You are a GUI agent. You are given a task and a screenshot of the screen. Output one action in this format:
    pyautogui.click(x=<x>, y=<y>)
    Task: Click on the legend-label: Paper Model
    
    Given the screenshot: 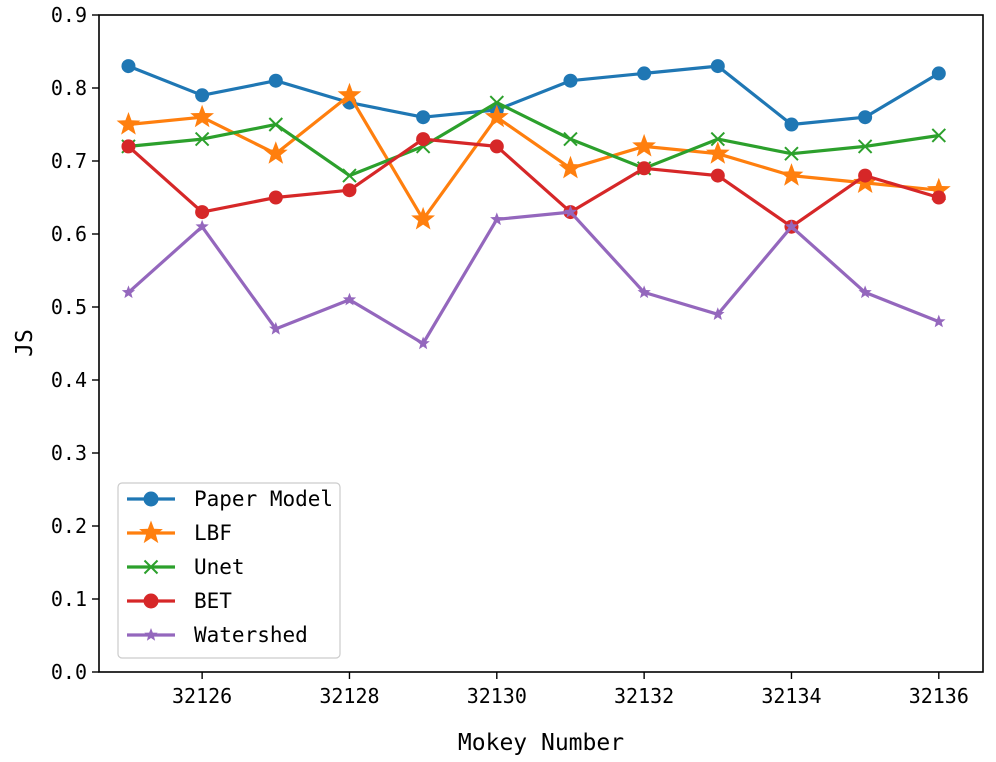 What is the action you would take?
    pyautogui.click(x=263, y=499)
    